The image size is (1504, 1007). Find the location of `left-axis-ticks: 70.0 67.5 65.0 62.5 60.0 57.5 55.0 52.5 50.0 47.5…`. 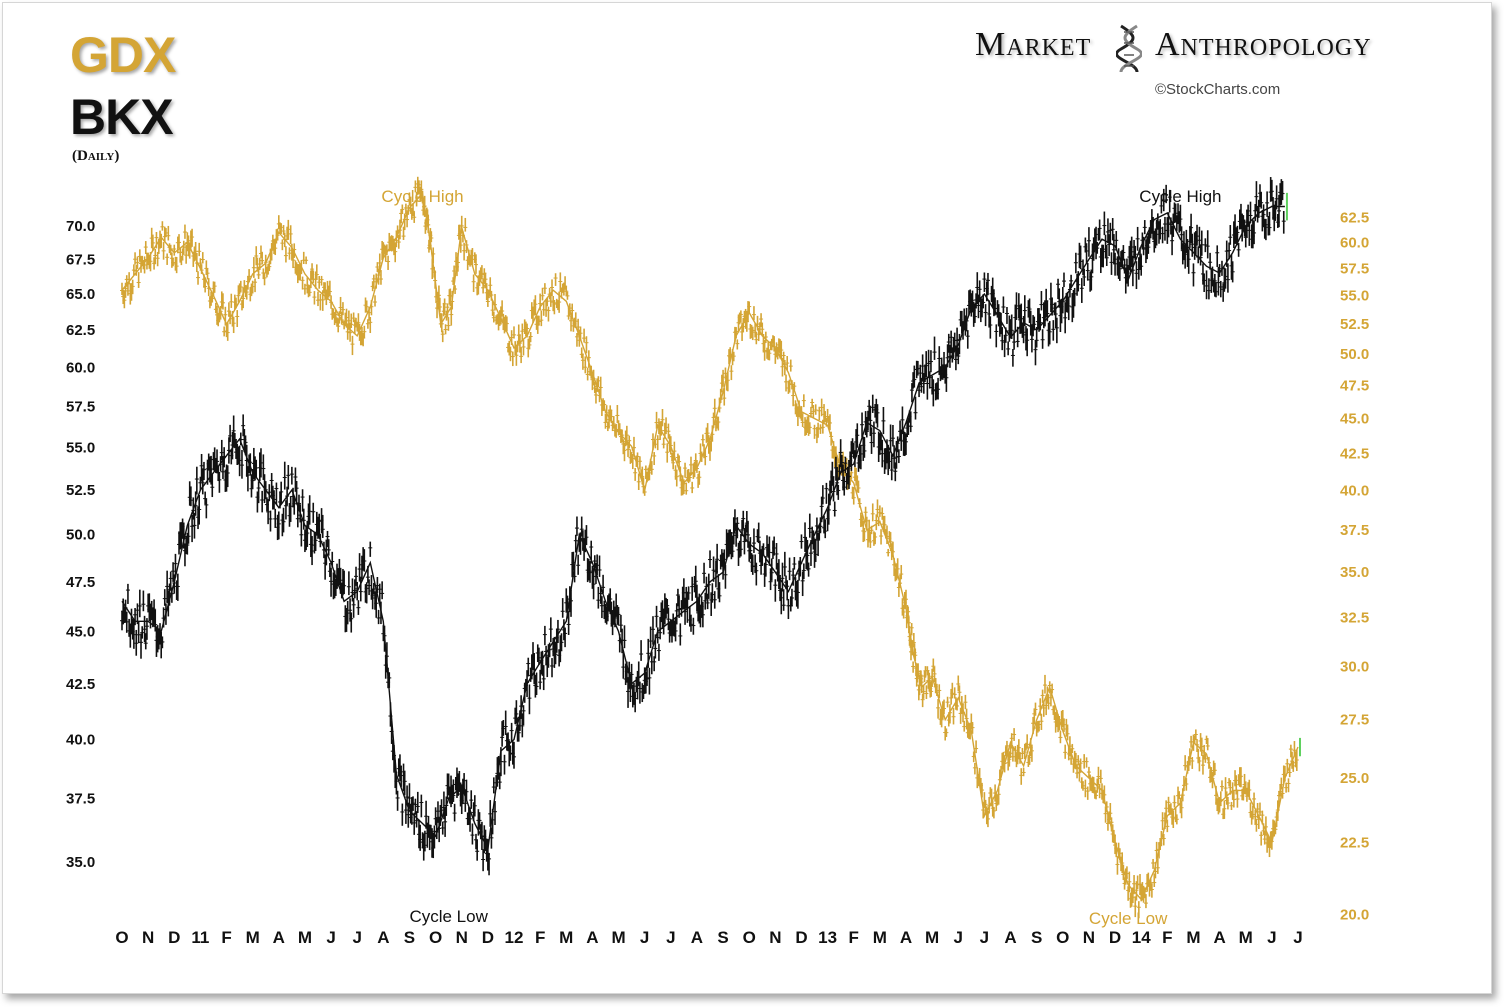

left-axis-ticks: 70.0 67.5 65.0 62.5 60.0 57.5 55.0 52.5 50.0 47.5… is located at coordinates (80, 544).